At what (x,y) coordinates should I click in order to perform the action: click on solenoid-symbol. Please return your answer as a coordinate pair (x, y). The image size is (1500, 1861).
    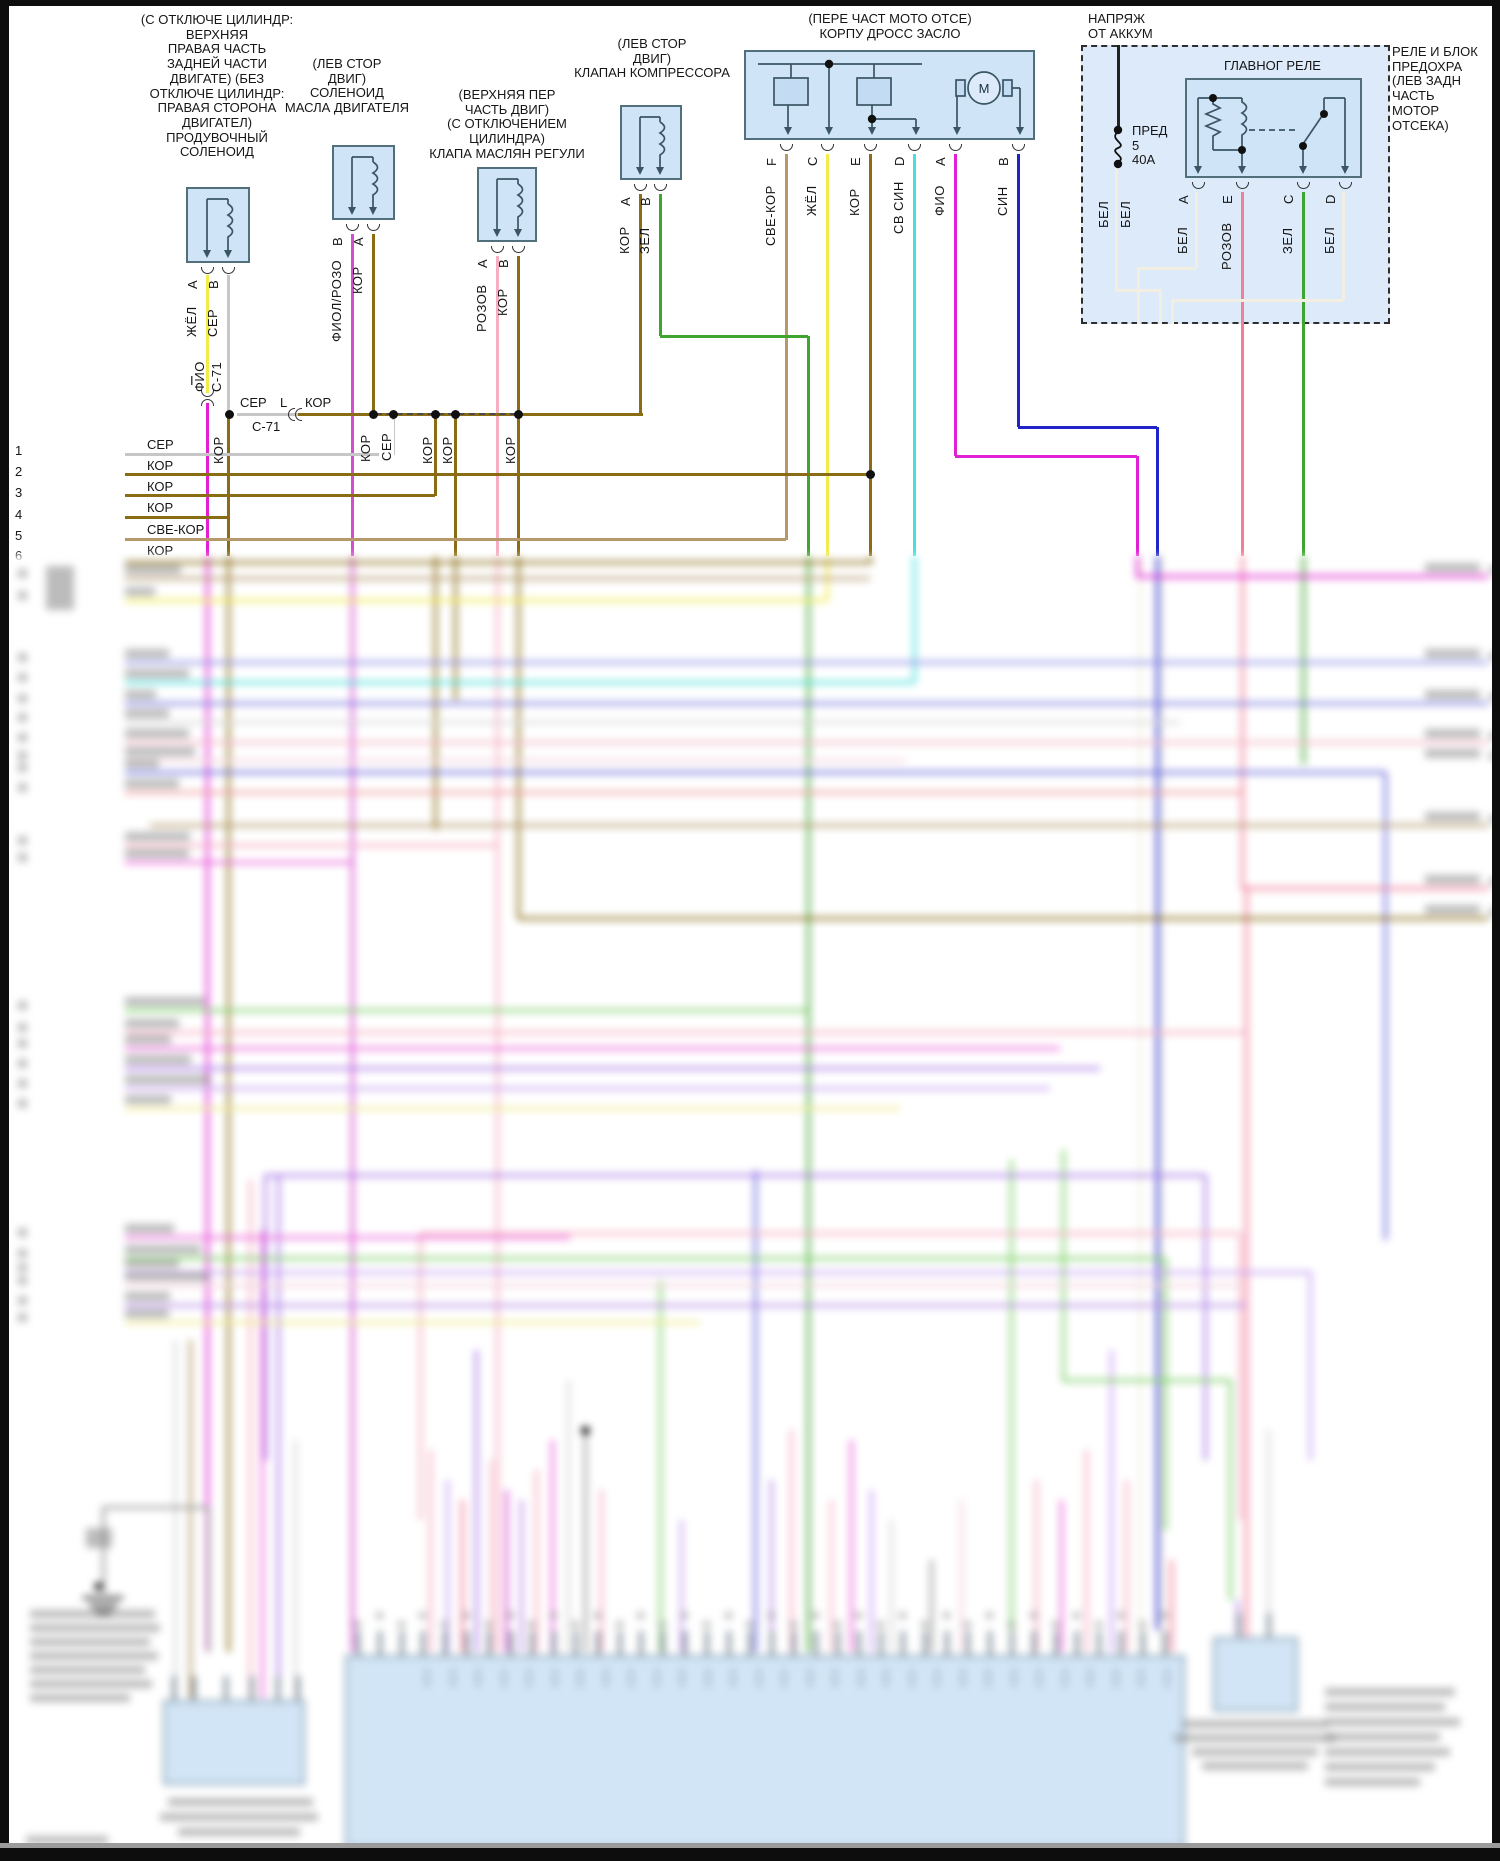
    Looking at the image, I should click on (508, 207).